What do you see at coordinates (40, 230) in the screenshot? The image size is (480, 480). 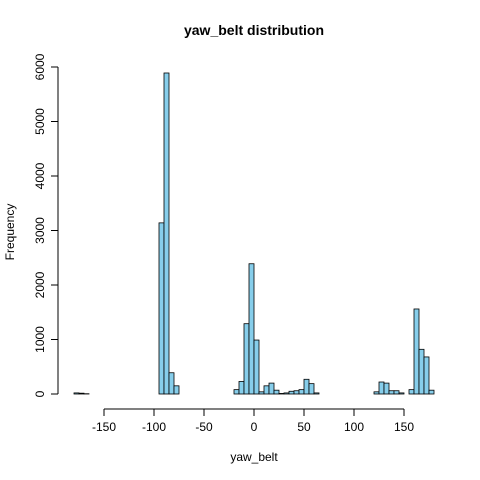 I see `y-tick-label: 3000` at bounding box center [40, 230].